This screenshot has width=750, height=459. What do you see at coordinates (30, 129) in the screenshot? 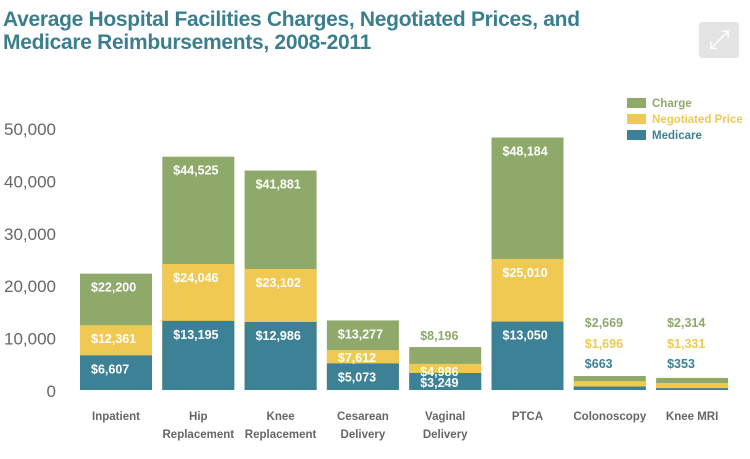
I see `y-tick-label: 50,000` at bounding box center [30, 129].